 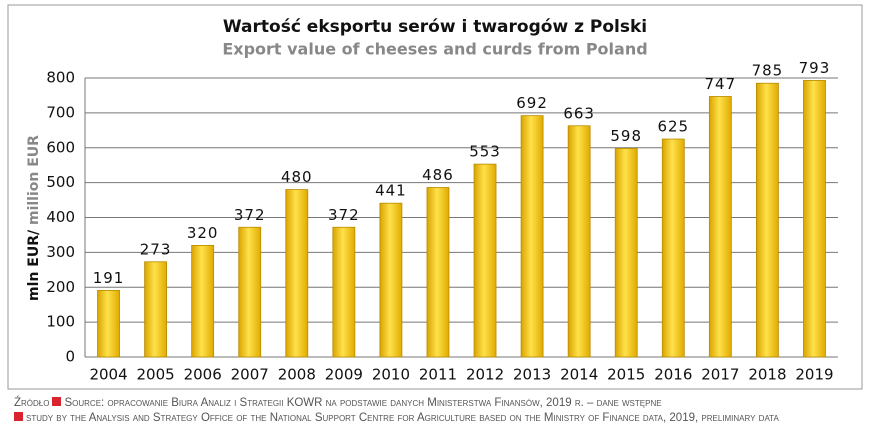 I want to click on x-tick-label: 2012, so click(x=485, y=375).